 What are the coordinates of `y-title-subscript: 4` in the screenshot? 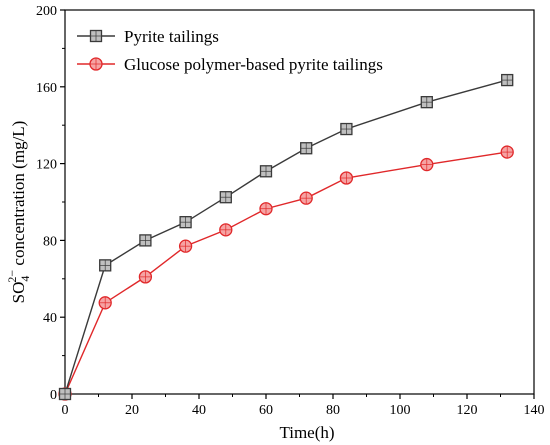 It's located at (25, 279).